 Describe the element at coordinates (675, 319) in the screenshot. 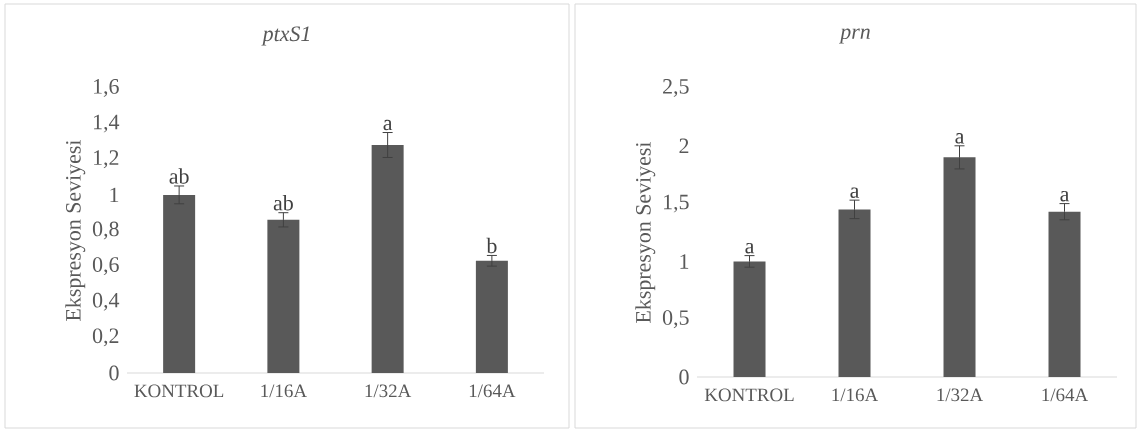

I see `y-tick-label: 0,5` at that location.